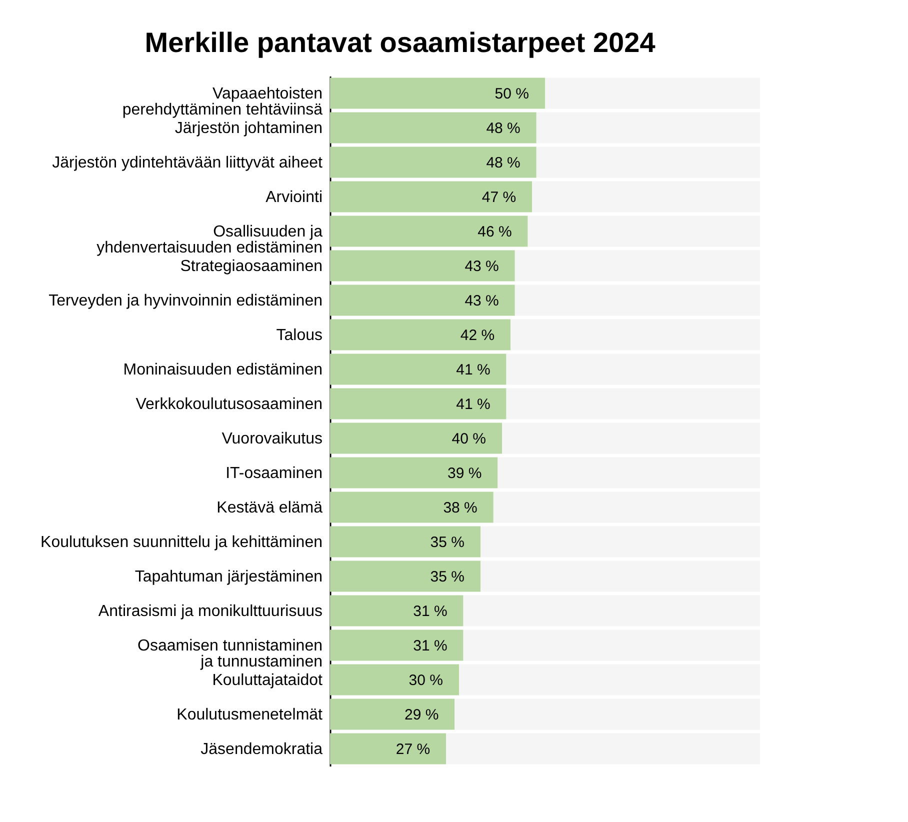  Describe the element at coordinates (269, 507) in the screenshot. I see `y-tick-label: Kestävä elämä` at that location.